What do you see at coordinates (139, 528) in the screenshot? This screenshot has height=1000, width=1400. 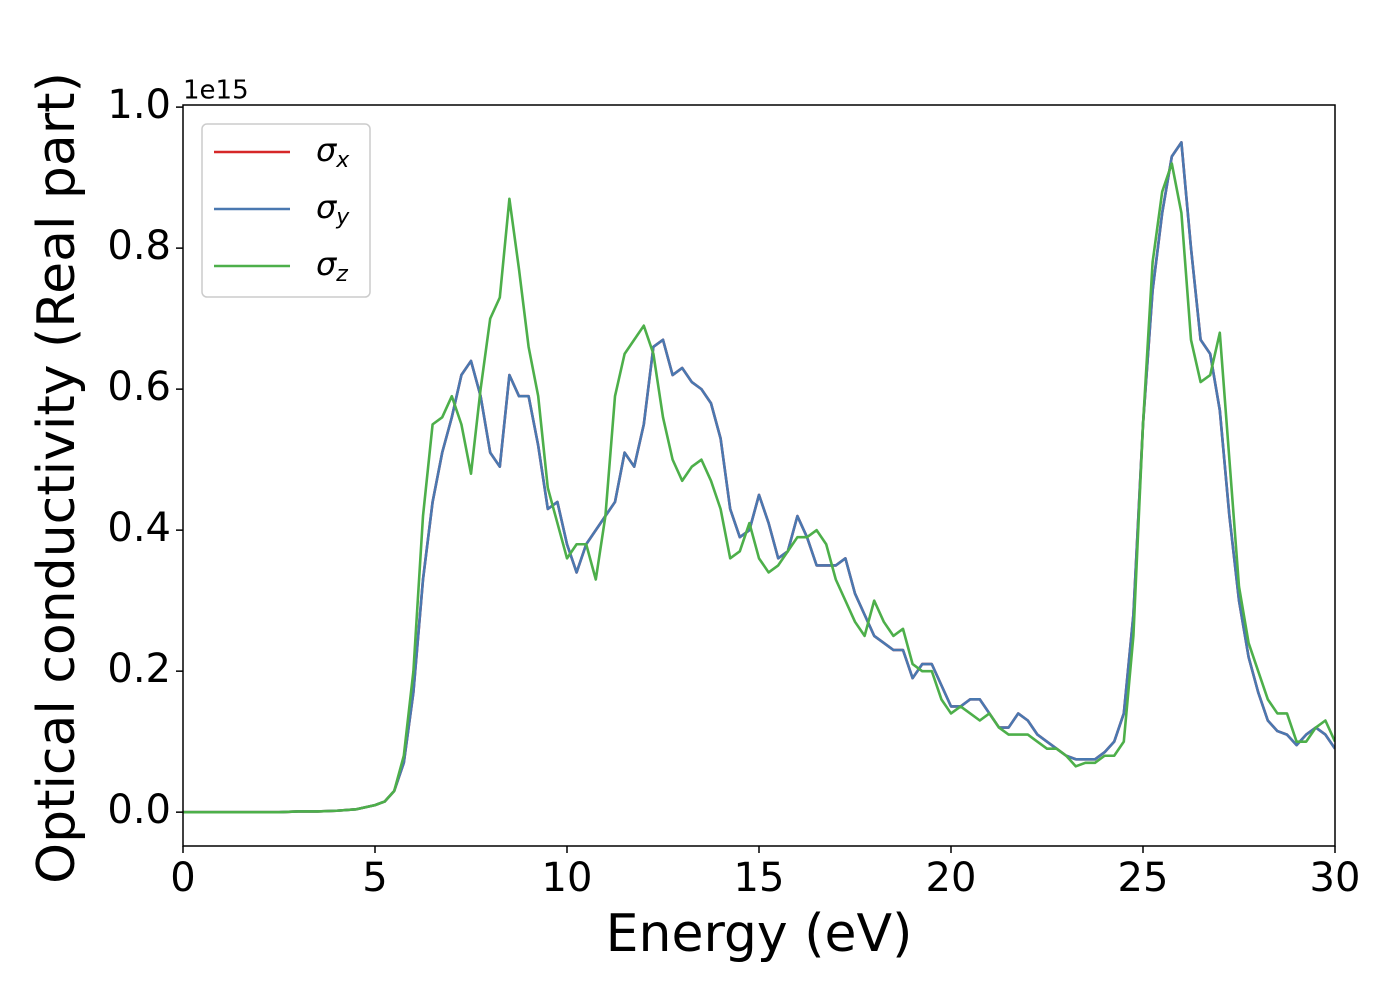 I see `y-tick-label: 0.4` at bounding box center [139, 528].